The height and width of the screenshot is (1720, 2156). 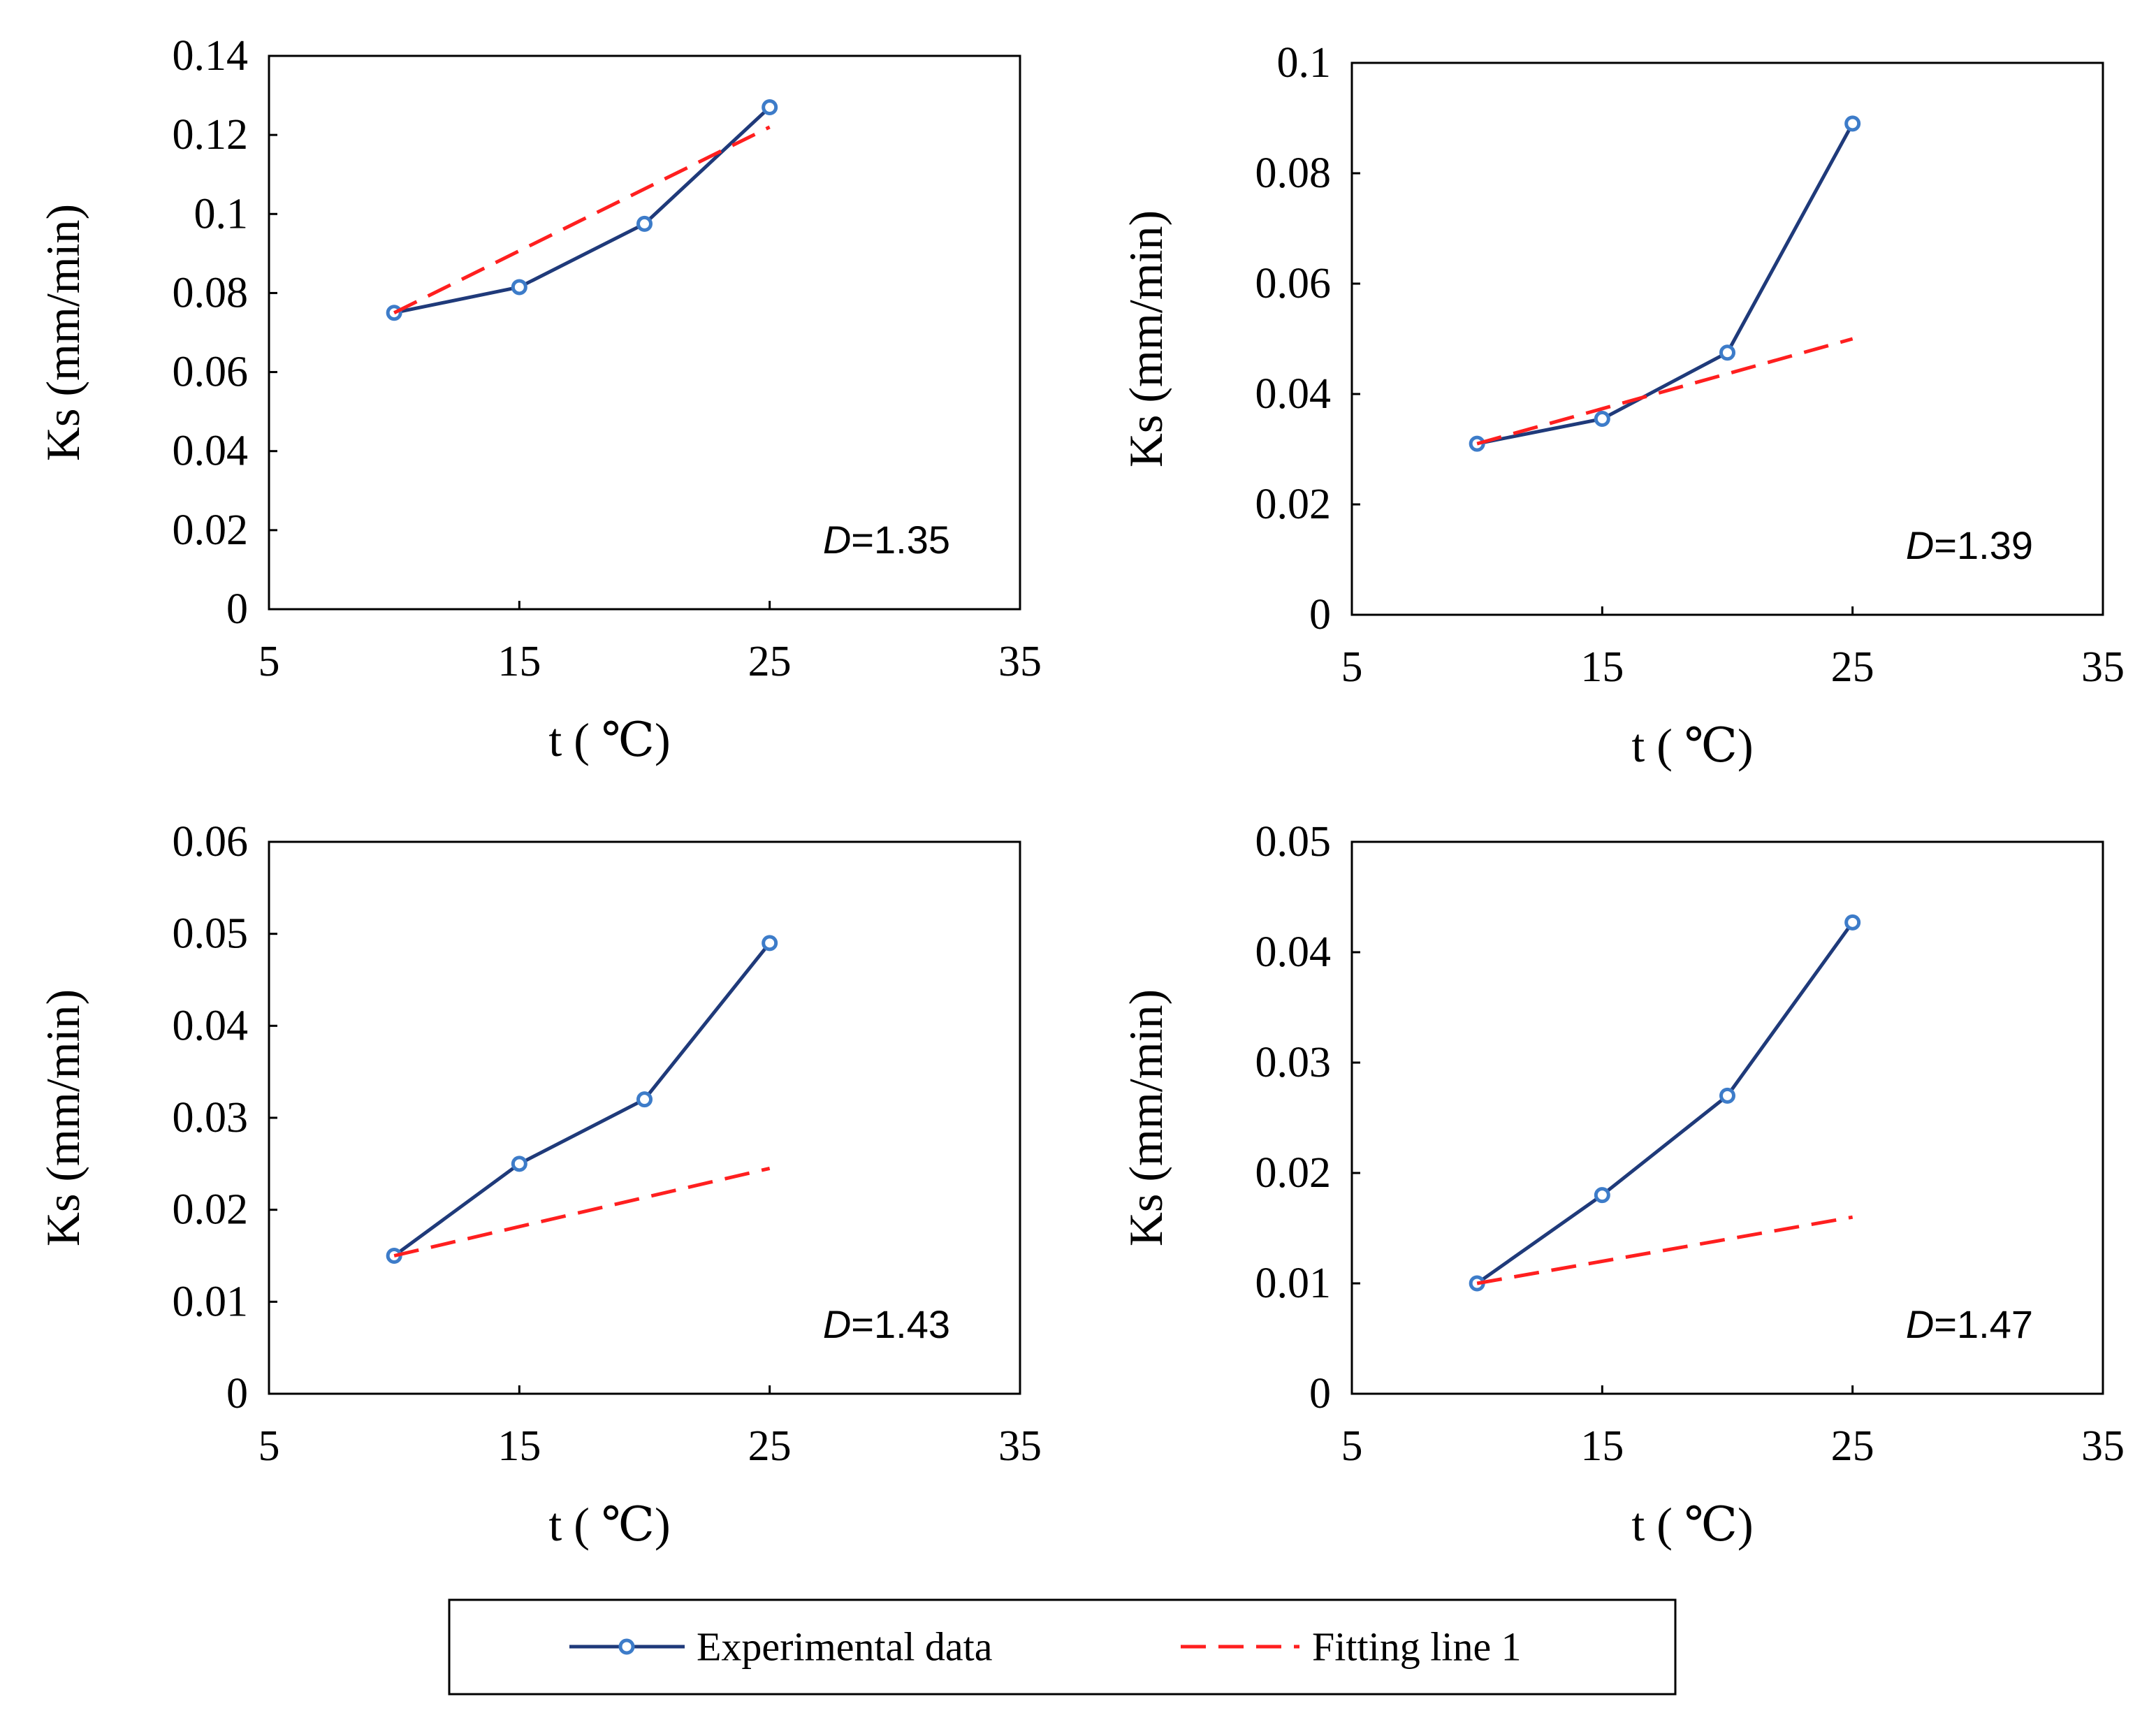 I want to click on d-annotation-value: =1.39, so click(x=1983, y=545).